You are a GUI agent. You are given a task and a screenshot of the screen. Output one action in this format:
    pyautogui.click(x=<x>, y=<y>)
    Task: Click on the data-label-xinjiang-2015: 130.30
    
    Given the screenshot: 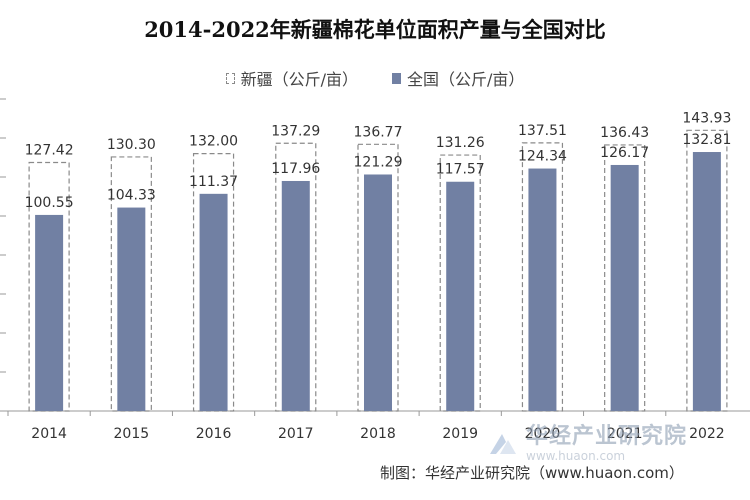 What is the action you would take?
    pyautogui.click(x=131, y=145)
    